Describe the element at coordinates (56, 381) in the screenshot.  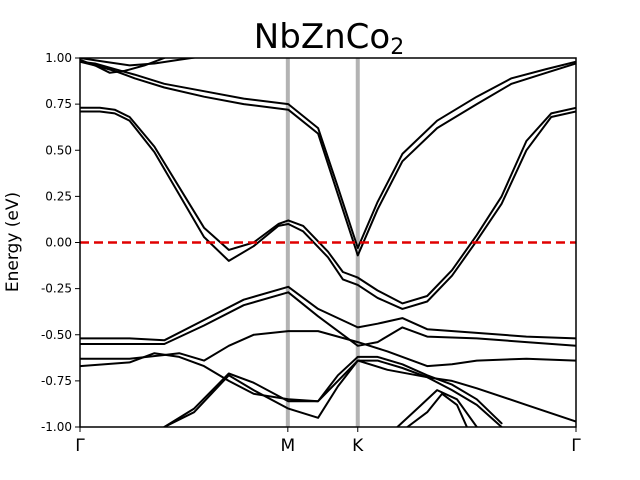
I see `y-tick-label-1: -0.75` at that location.